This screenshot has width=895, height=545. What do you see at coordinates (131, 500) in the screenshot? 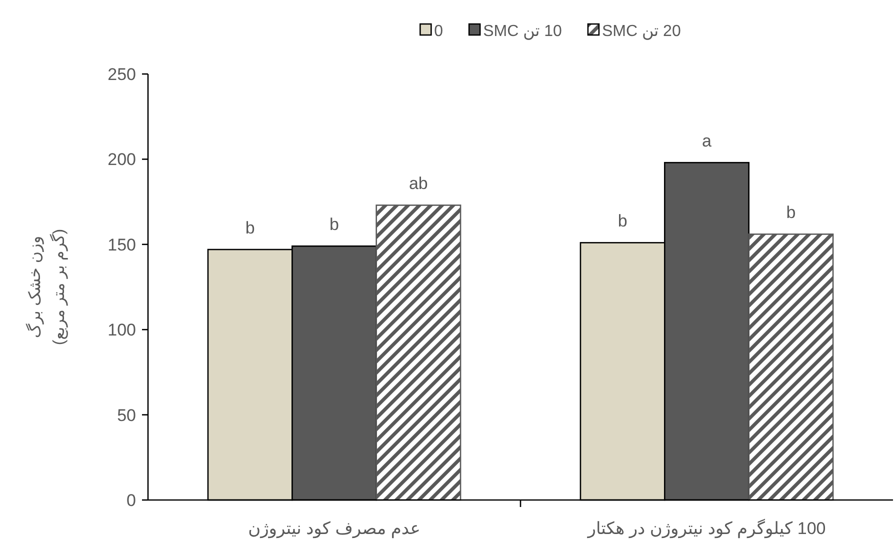
I see `y-tick-label: 0` at bounding box center [131, 500].